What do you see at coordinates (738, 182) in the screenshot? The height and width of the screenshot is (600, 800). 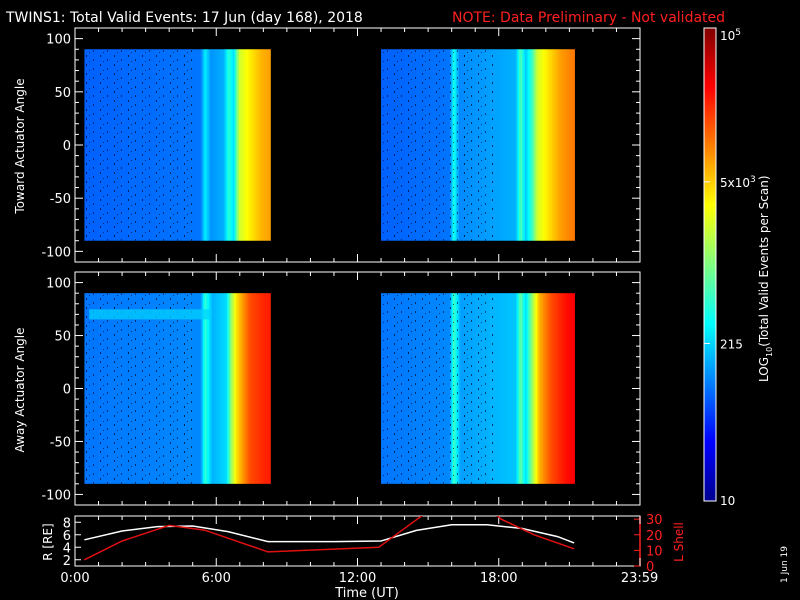 I see `colorbar-tick-label: 5x103` at bounding box center [738, 182].